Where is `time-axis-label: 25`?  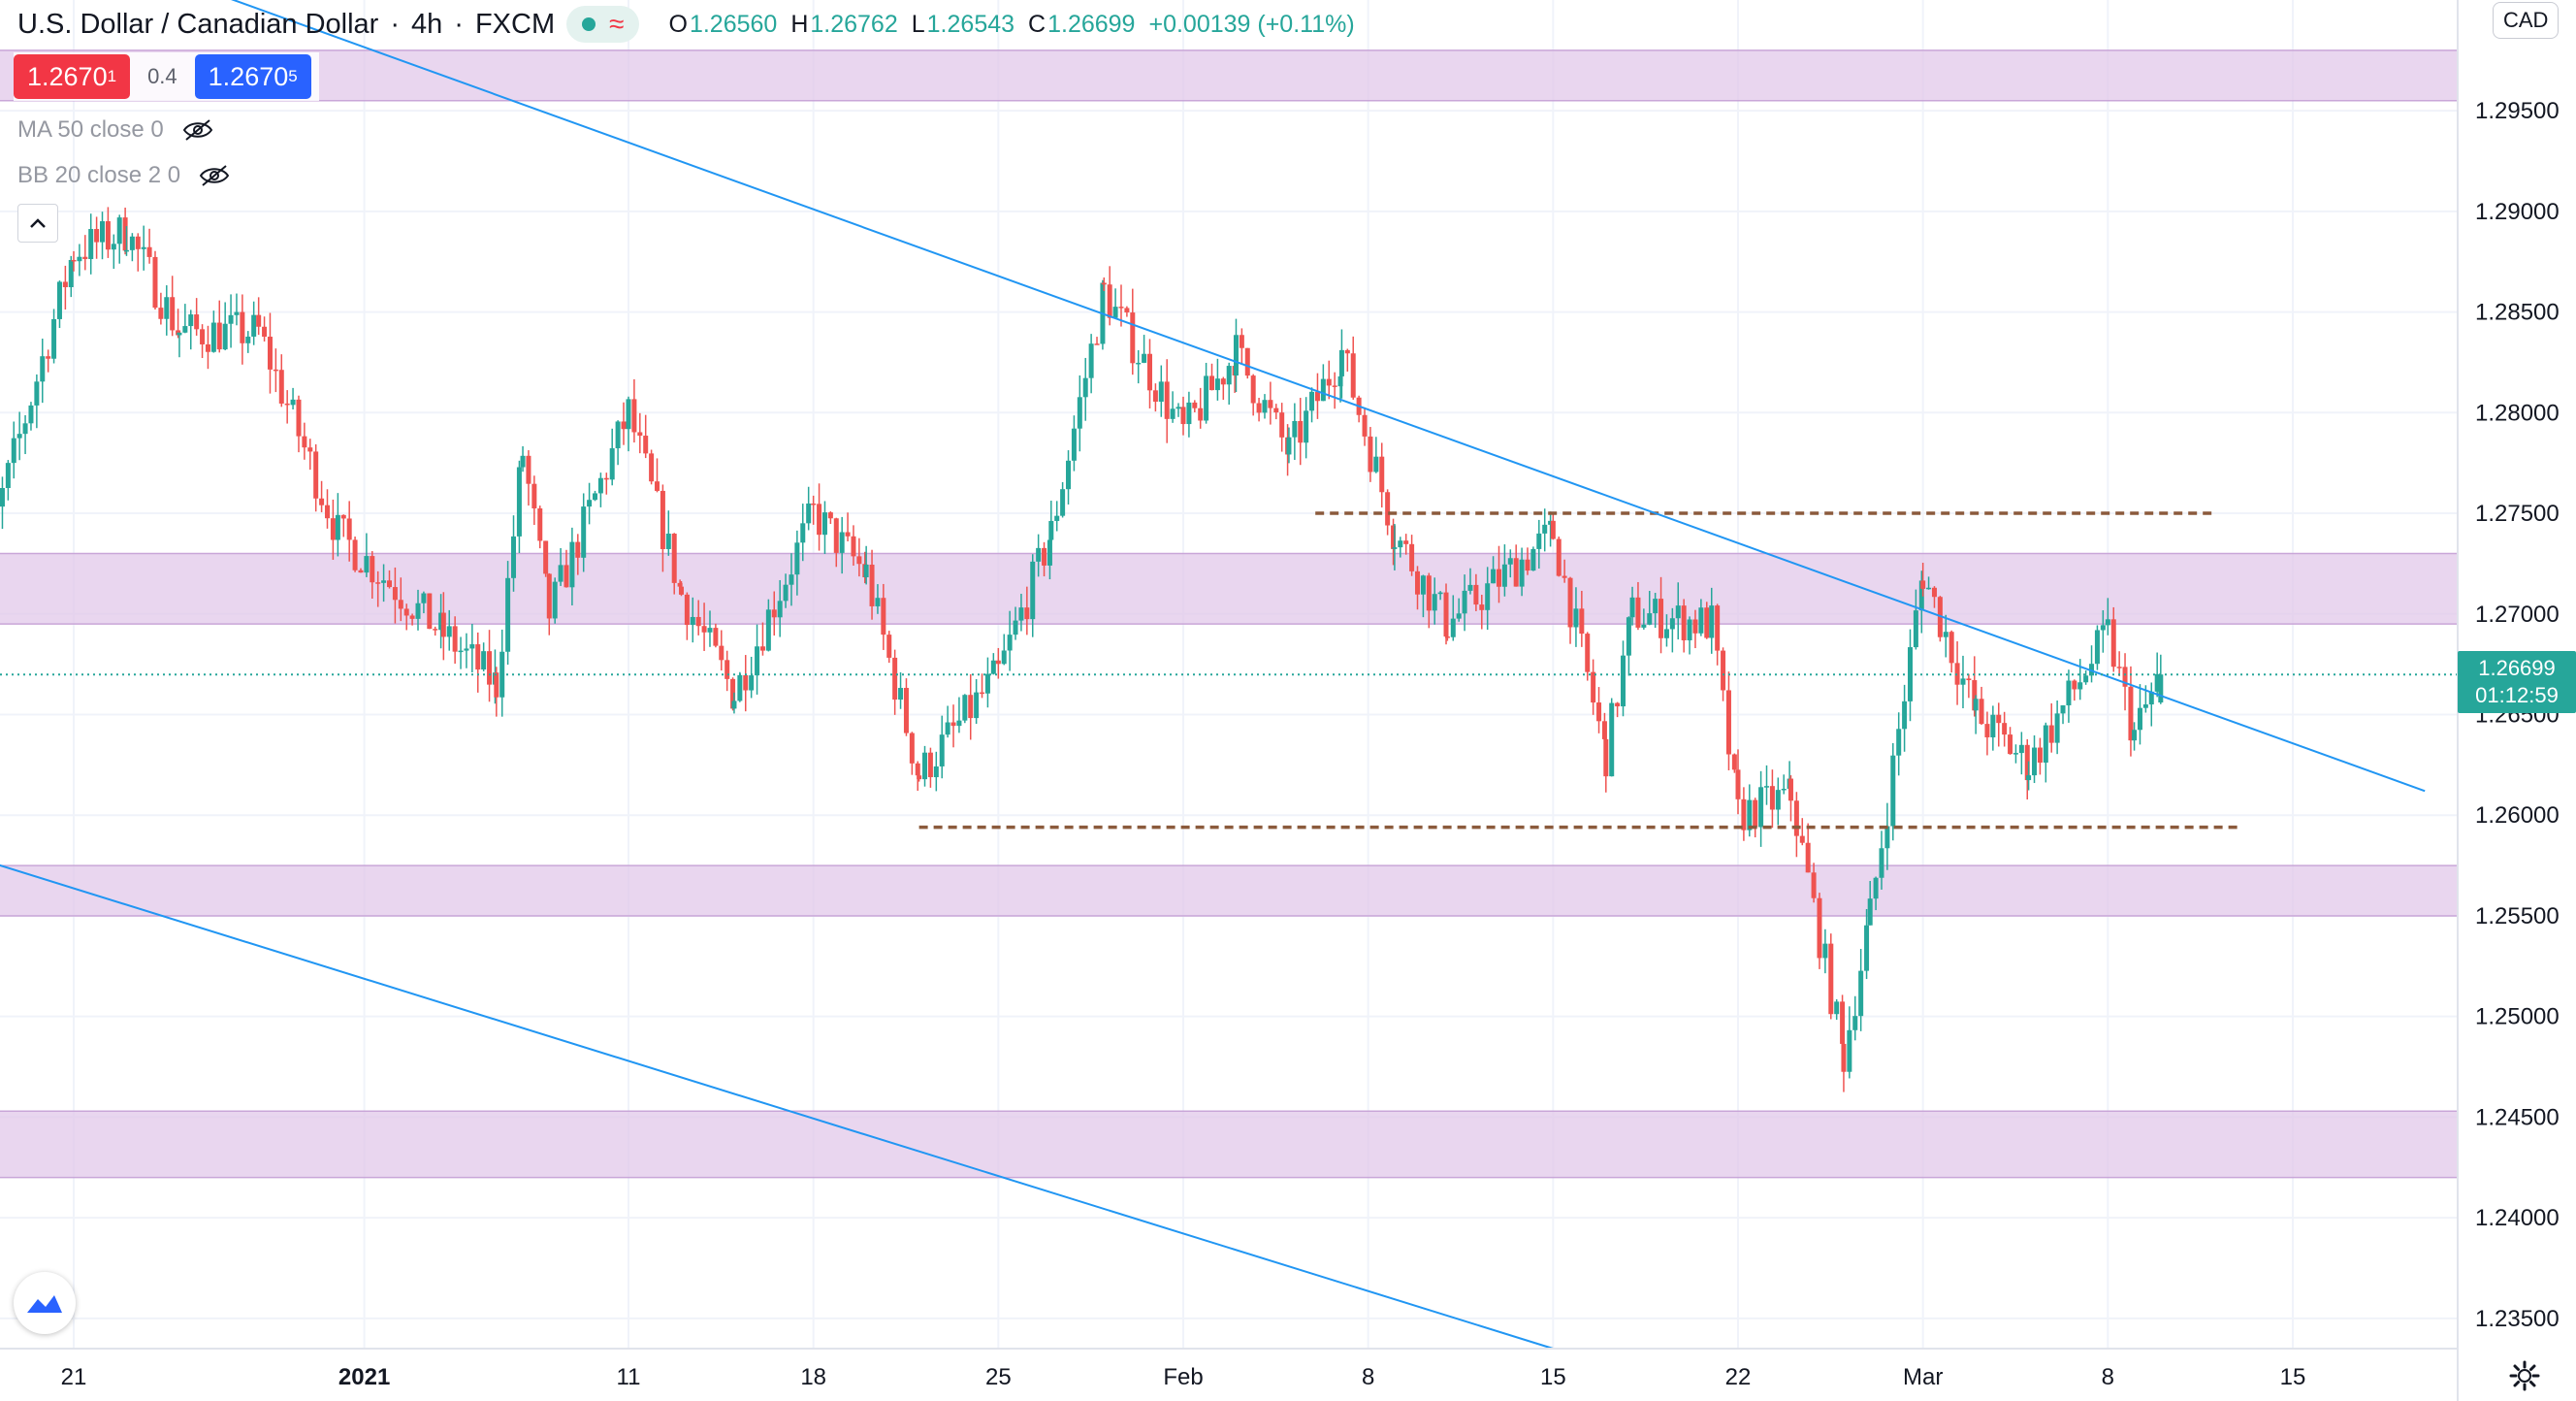 time-axis-label: 25 is located at coordinates (998, 1377).